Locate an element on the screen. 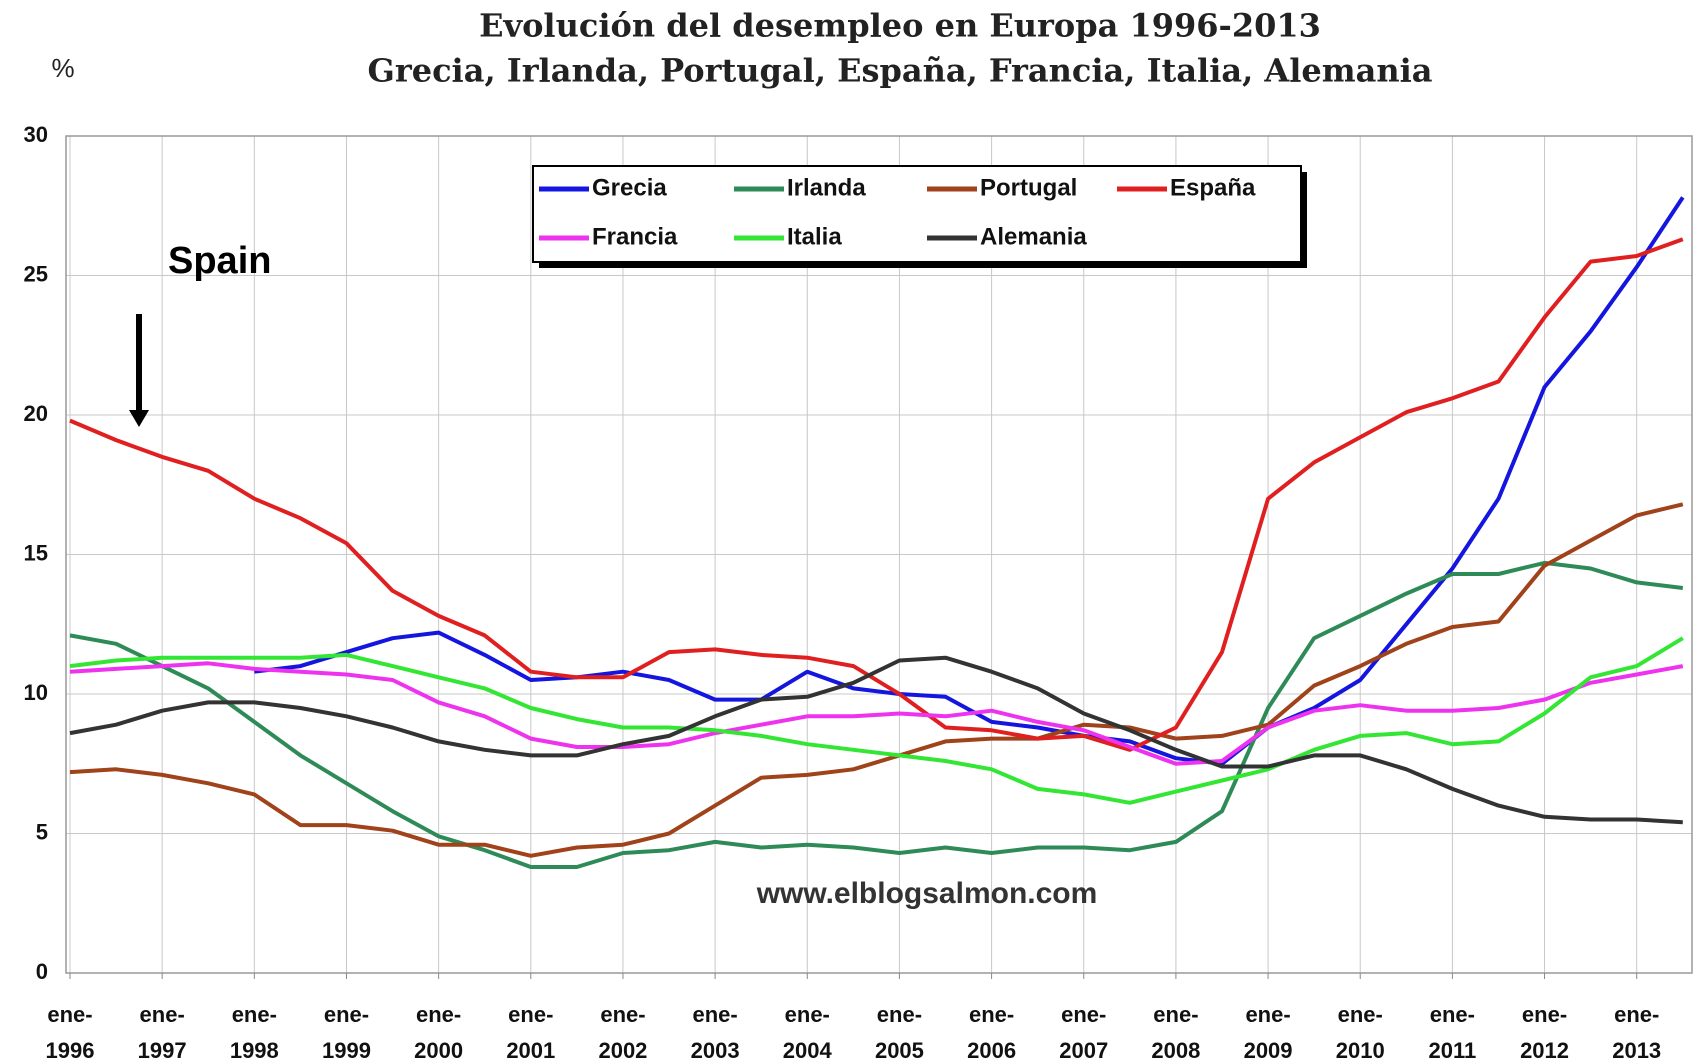  y-axis-label: % is located at coordinates (62, 68).